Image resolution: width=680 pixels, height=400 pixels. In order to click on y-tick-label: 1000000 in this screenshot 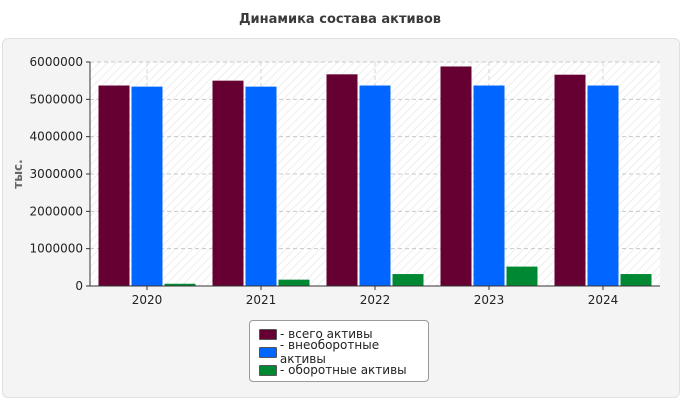, I will do `click(56, 249)`.